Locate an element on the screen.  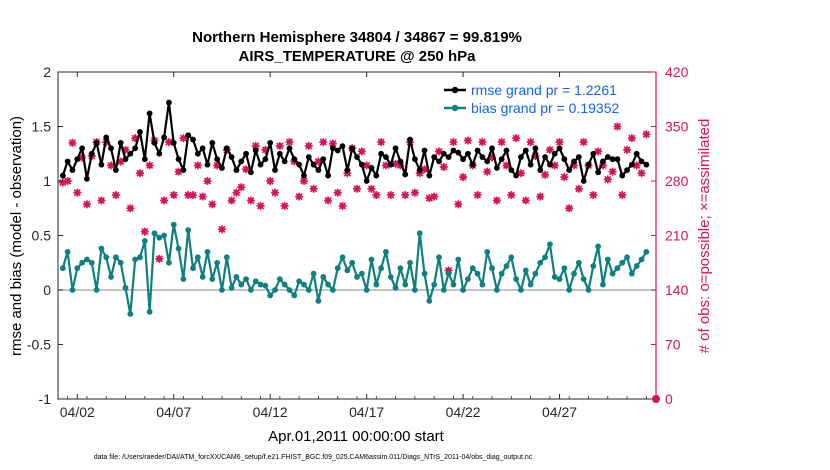
y2-tick-label: 140 is located at coordinates (677, 290).